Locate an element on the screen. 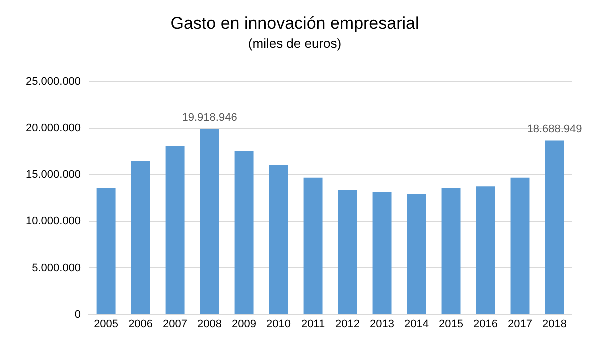 The width and height of the screenshot is (600, 342). y-tick-label: 0 is located at coordinates (78, 314).